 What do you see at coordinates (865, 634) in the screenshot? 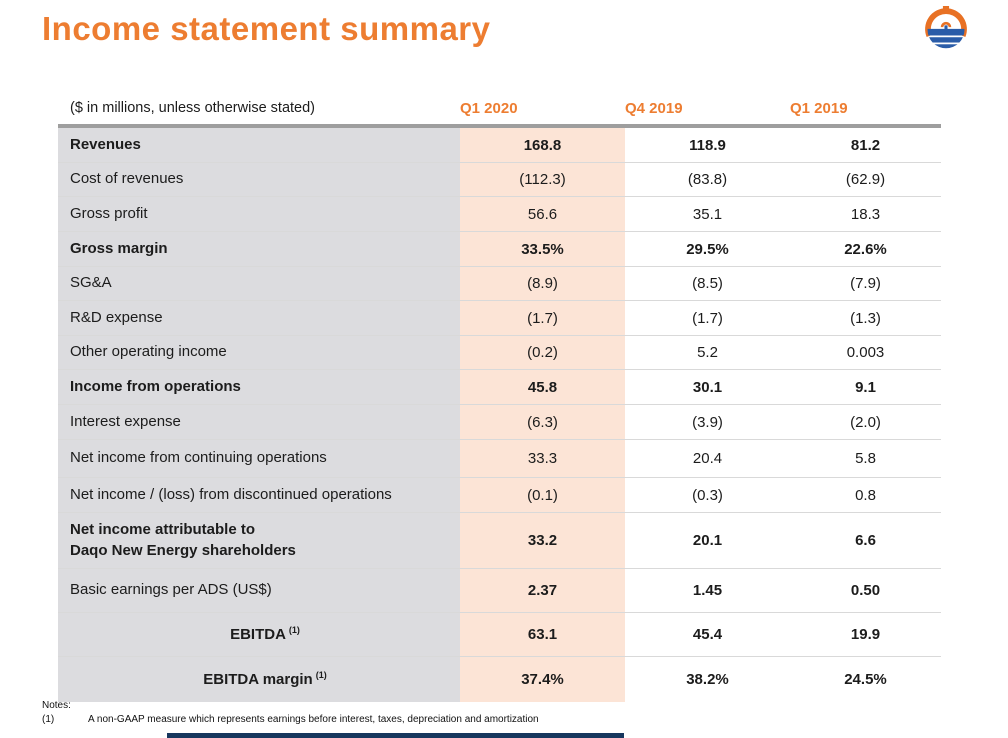
I see `cell-value: 19.9` at bounding box center [865, 634].